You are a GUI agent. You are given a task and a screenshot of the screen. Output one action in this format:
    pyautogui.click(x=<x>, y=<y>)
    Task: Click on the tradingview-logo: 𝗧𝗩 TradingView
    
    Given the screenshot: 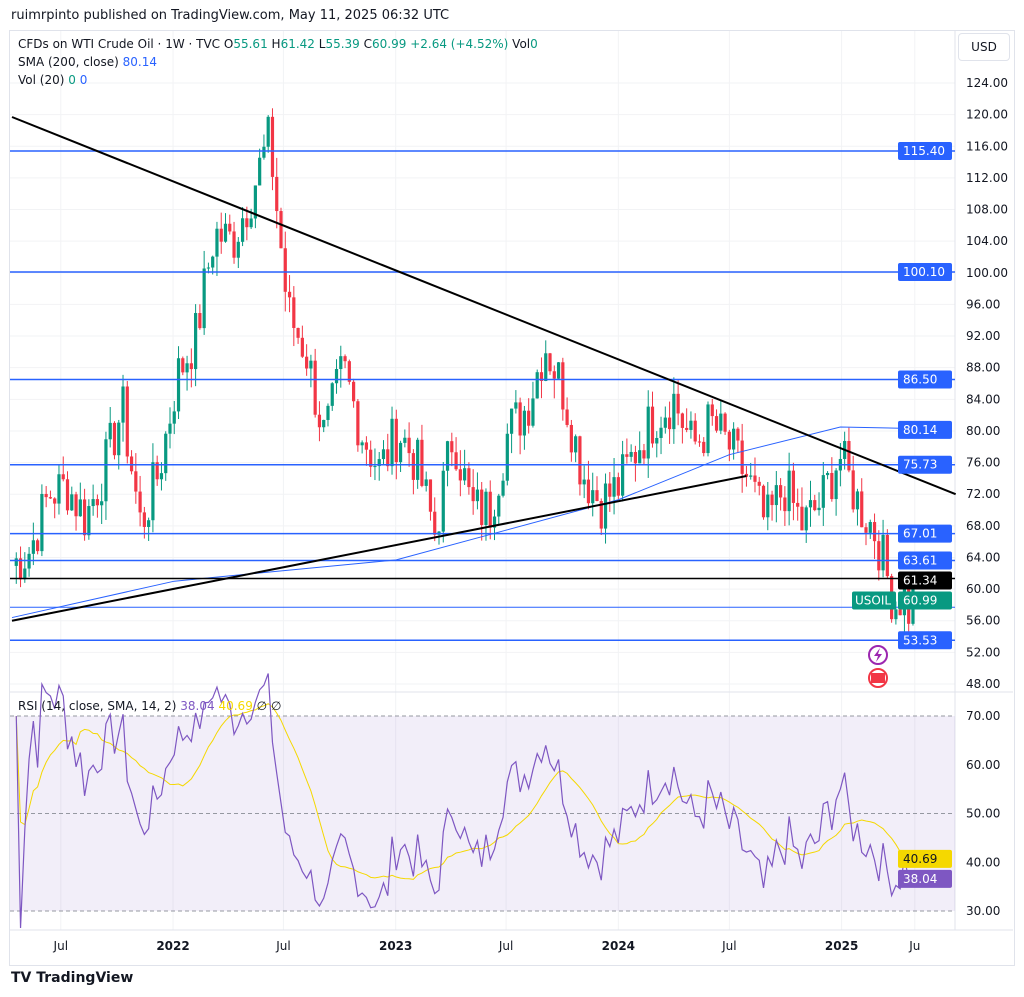 What is the action you would take?
    pyautogui.click(x=72, y=978)
    